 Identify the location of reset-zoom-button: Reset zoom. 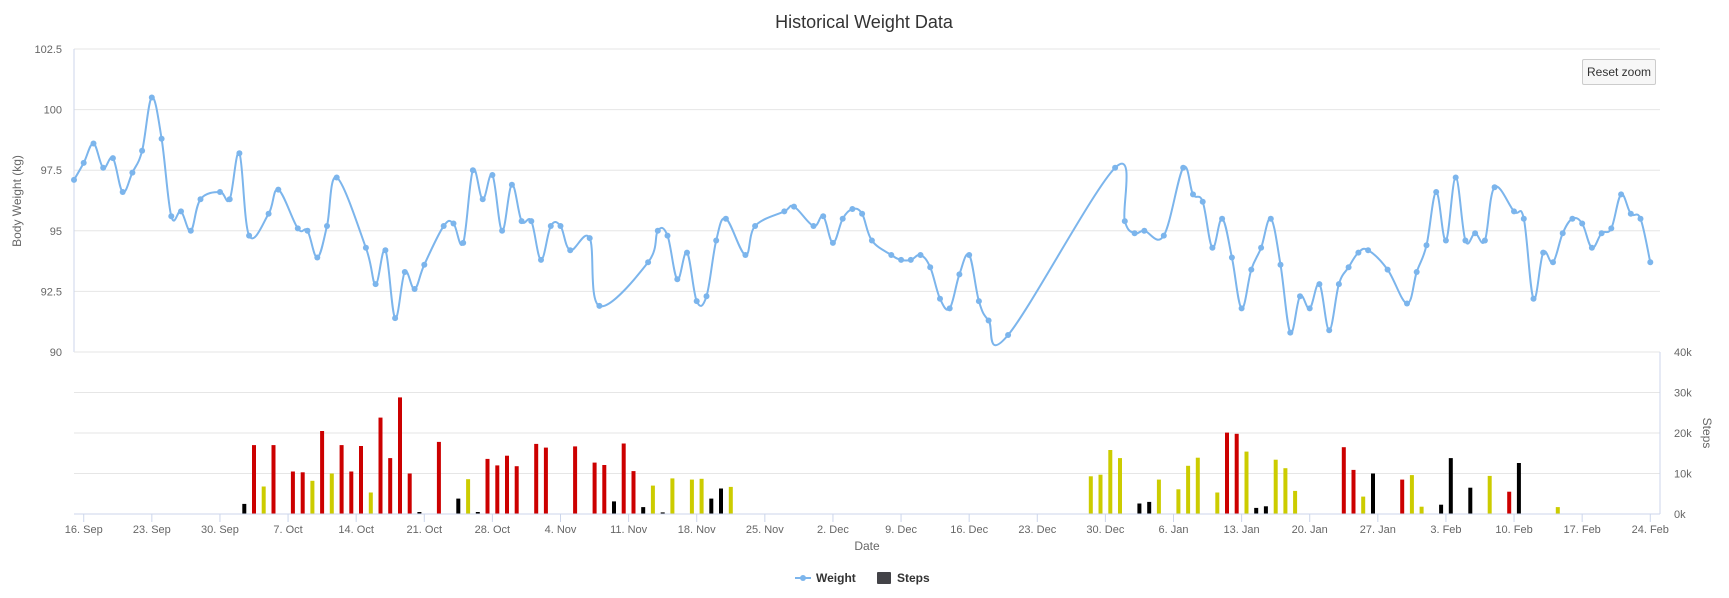
(1619, 72).